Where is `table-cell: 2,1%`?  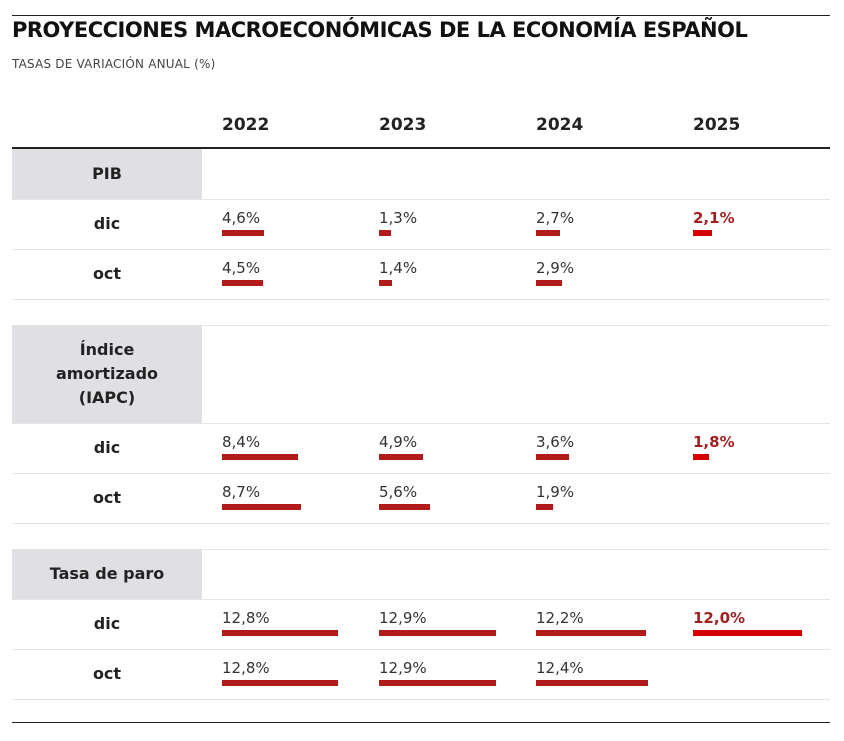 table-cell: 2,1% is located at coordinates (763, 222).